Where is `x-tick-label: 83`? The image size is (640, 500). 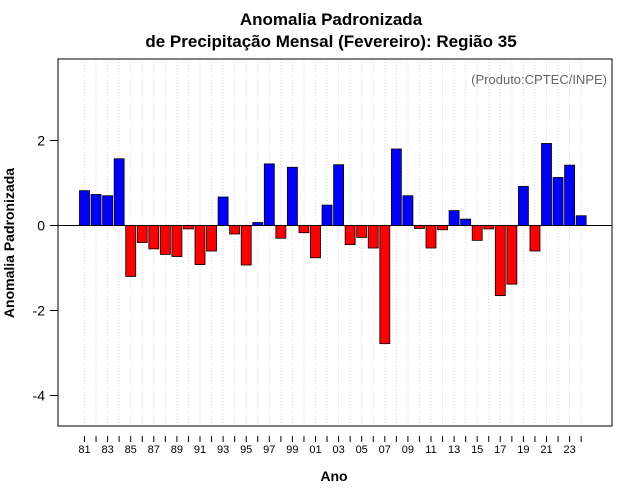
x-tick-label: 83 is located at coordinates (107, 450).